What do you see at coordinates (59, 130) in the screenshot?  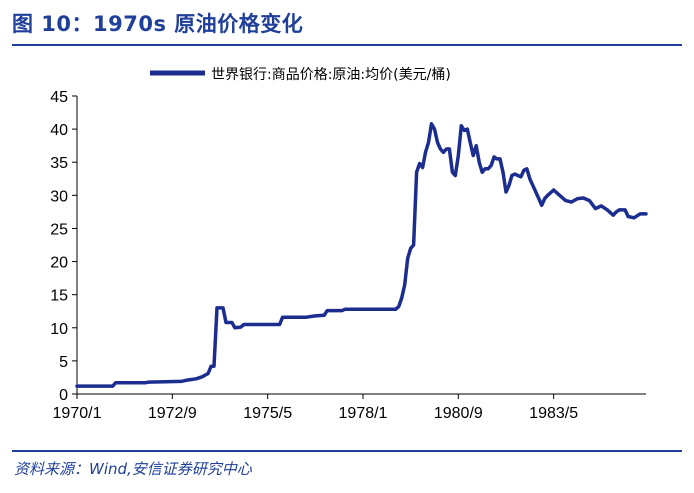 I see `y-tick-label: 40` at bounding box center [59, 130].